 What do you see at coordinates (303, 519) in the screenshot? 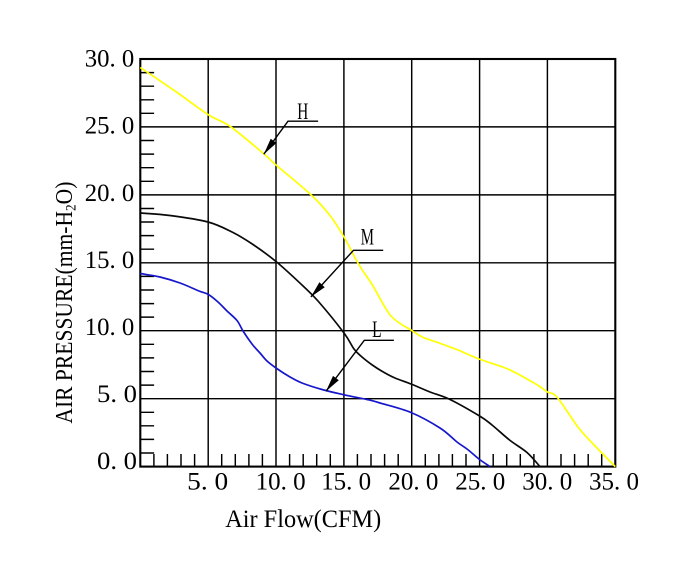
I see `svg-text: Air Flow(CFM)` at bounding box center [303, 519].